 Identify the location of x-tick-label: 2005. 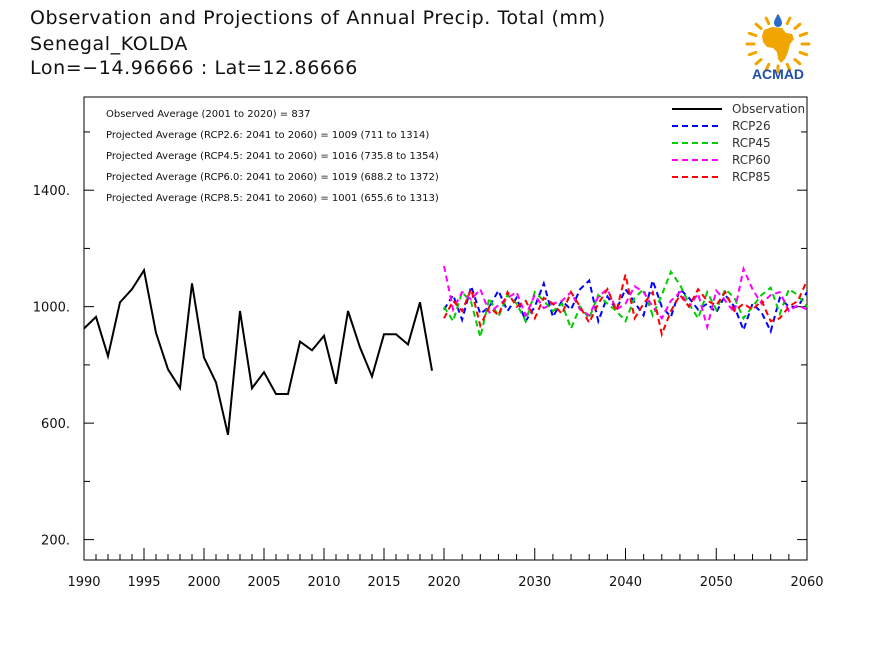
(263, 582).